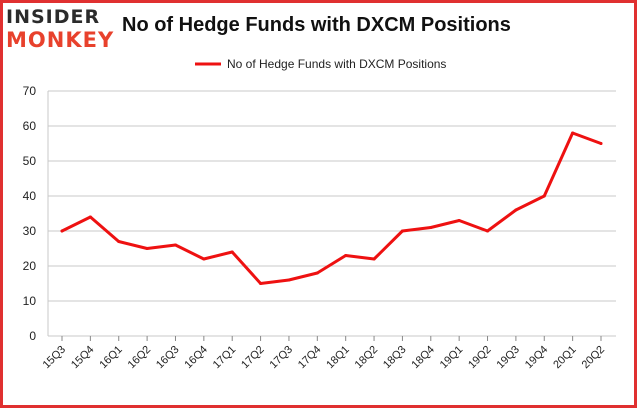 This screenshot has width=637, height=408. What do you see at coordinates (423, 358) in the screenshot?
I see `x-tick-label: 18Q4` at bounding box center [423, 358].